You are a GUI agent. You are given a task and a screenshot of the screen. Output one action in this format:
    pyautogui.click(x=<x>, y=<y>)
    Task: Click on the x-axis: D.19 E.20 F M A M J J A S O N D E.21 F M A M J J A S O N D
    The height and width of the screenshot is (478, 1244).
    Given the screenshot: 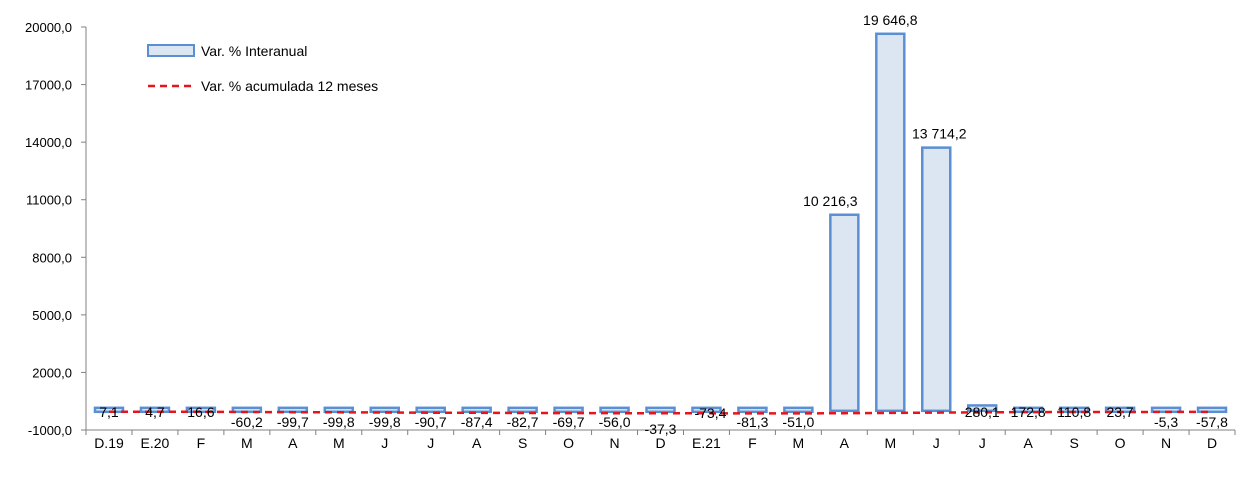 What is the action you would take?
    pyautogui.click(x=660, y=440)
    